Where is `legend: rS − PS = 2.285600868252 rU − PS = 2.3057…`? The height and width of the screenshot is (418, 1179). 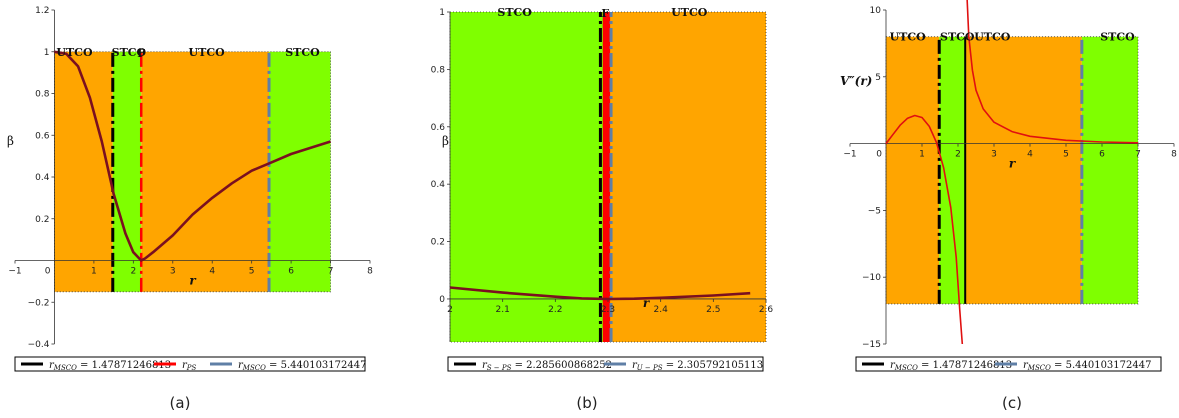 legend: rS − PS = 2.285600868252 rU − PS = 2.3057… is located at coordinates (605, 364).